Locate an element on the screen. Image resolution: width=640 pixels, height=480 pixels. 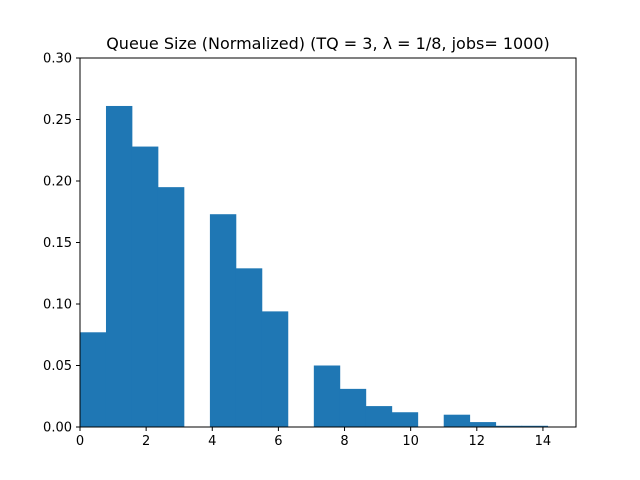
x-axis: 0 2 4 6 8 10 12 14 is located at coordinates (313, 438).